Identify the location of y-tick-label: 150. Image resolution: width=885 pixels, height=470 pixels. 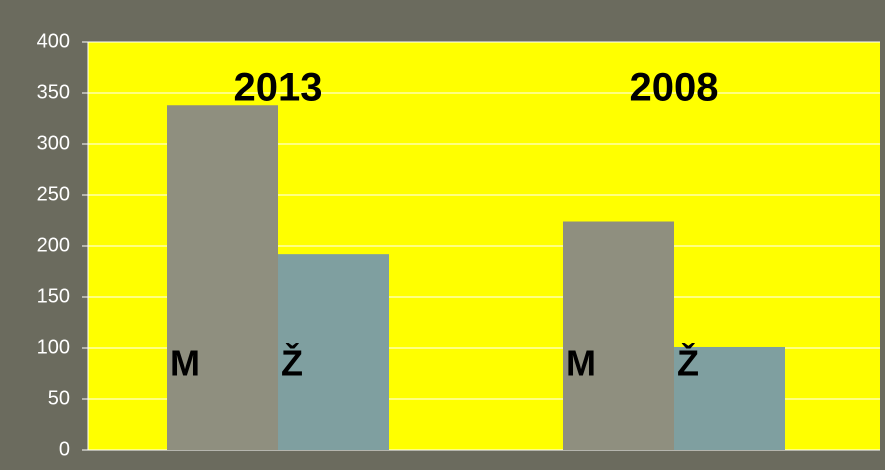
(53, 296).